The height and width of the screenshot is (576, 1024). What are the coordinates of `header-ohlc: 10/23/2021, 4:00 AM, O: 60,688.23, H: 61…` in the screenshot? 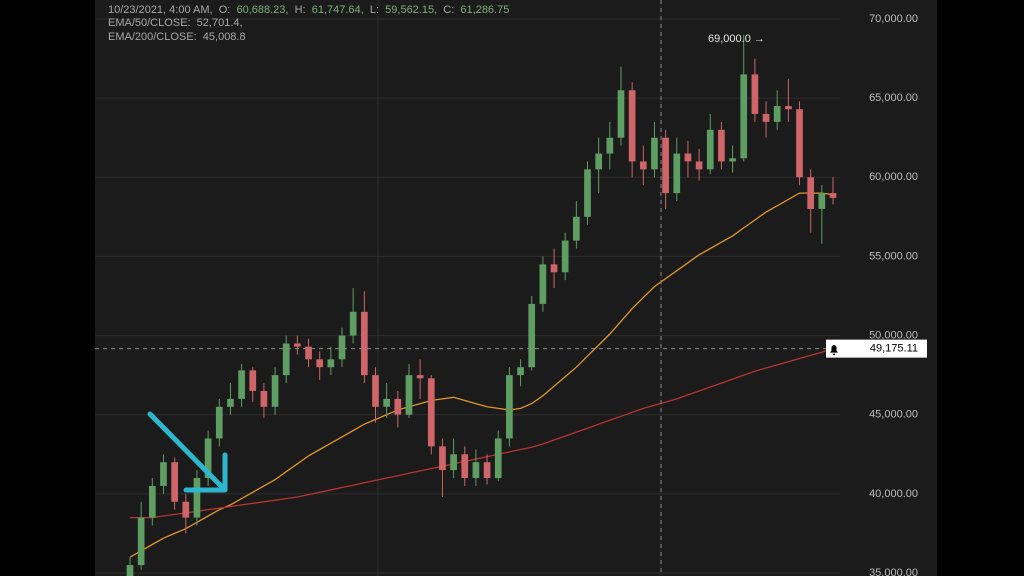 It's located at (311, 10).